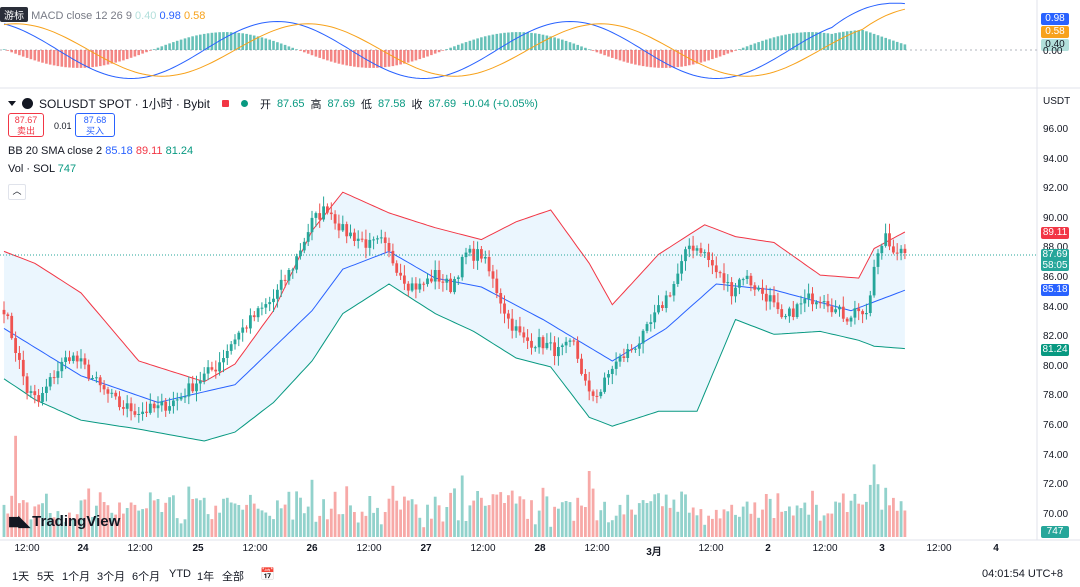 This screenshot has width=1080, height=587. I want to click on price-axis-label: 74.00, so click(1056, 455).